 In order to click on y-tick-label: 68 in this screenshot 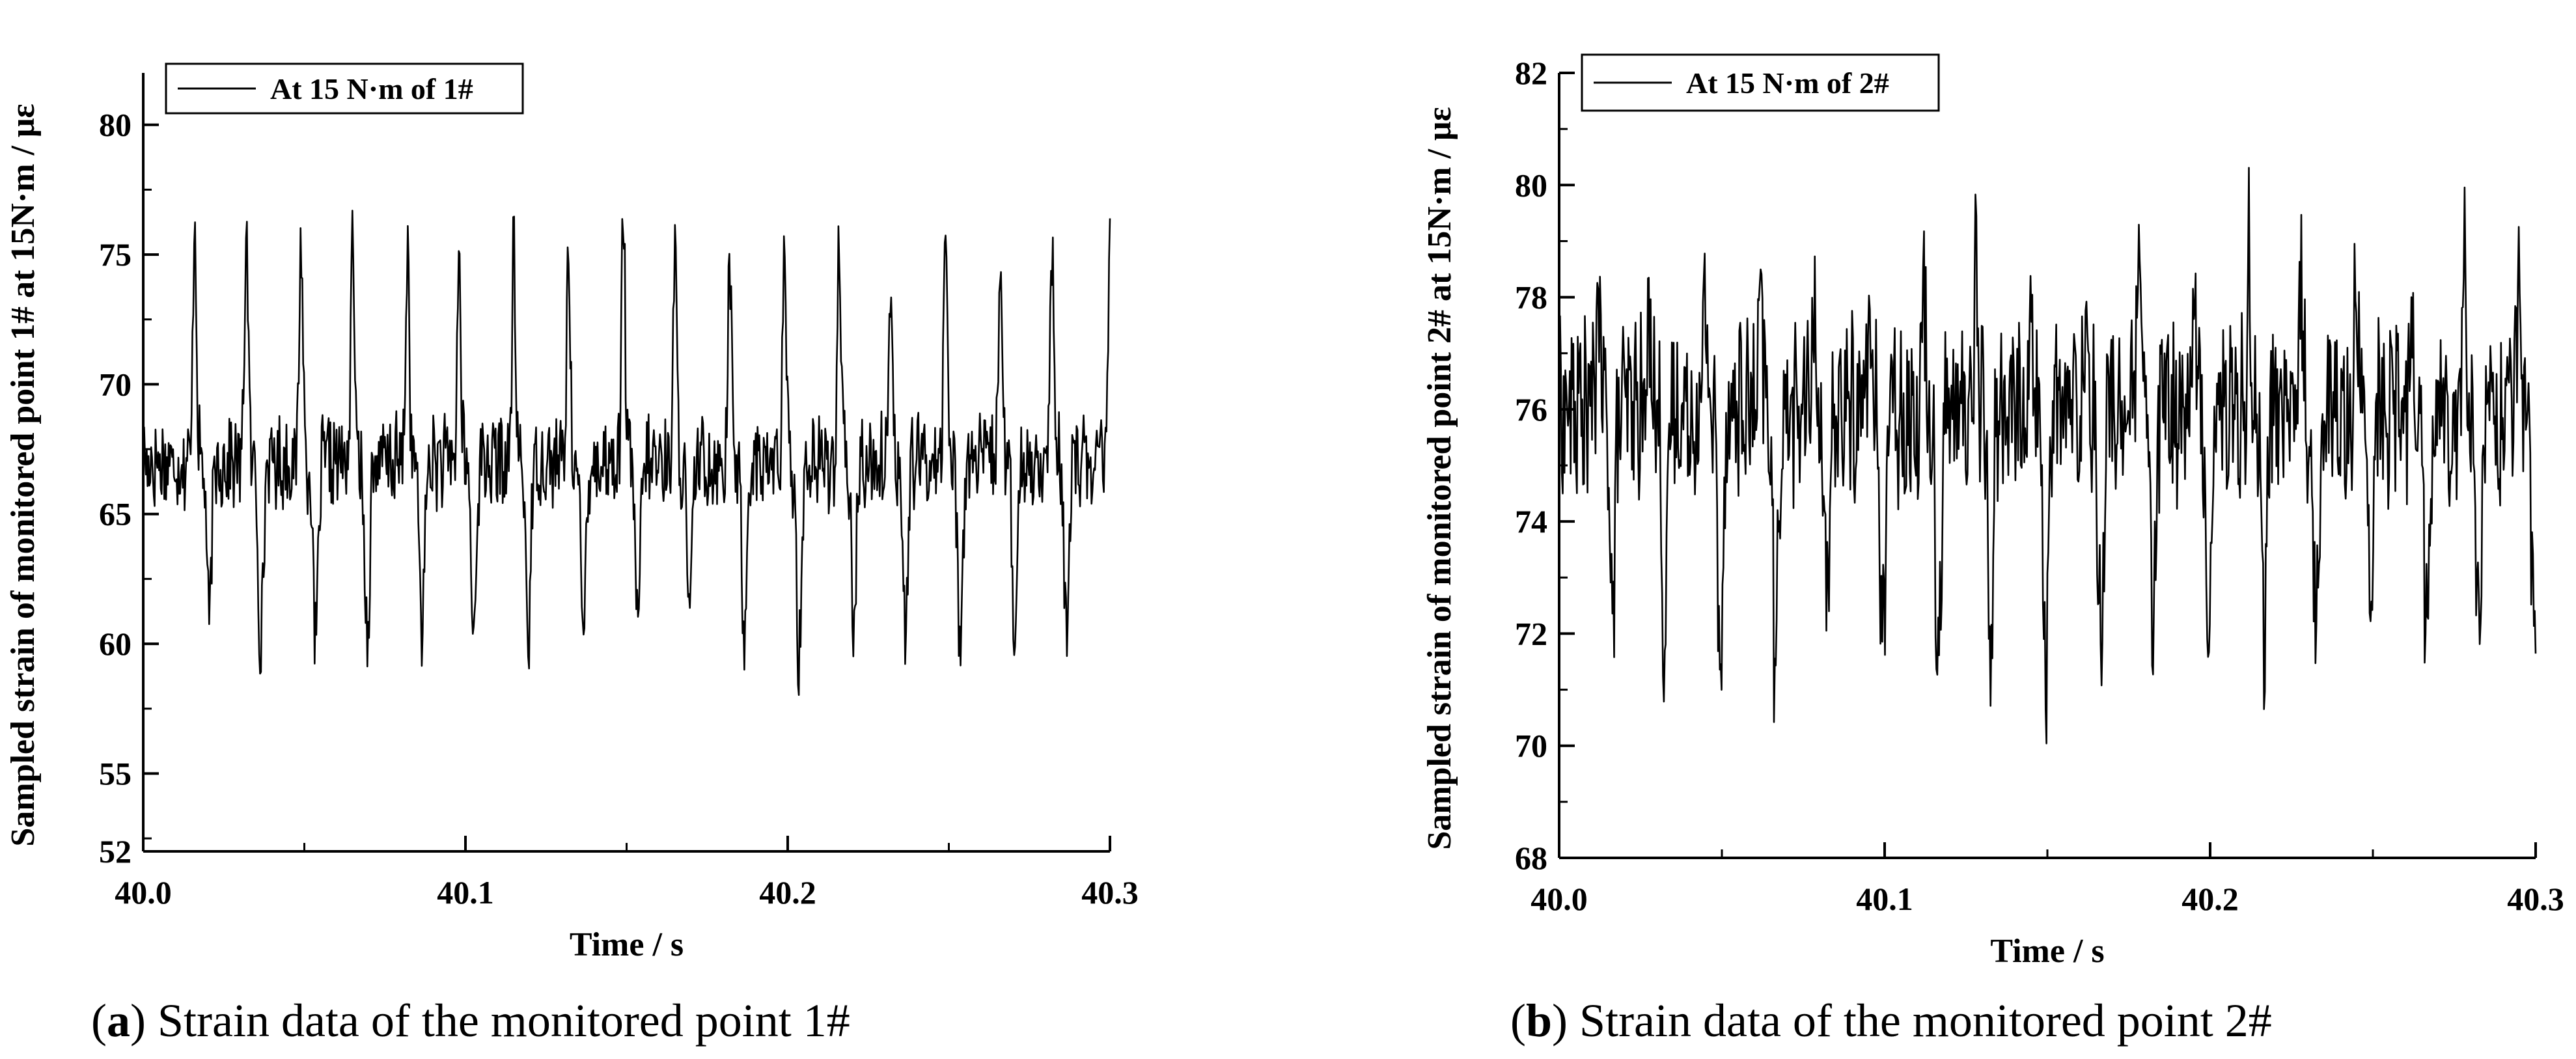, I will do `click(1531, 858)`.